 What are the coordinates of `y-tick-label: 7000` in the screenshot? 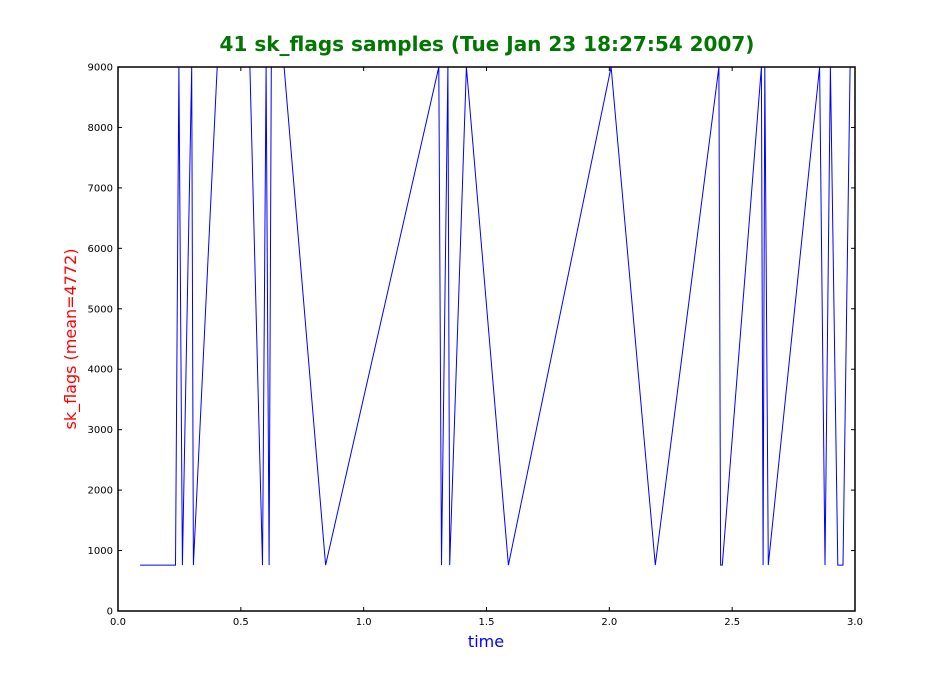 It's located at (100, 188).